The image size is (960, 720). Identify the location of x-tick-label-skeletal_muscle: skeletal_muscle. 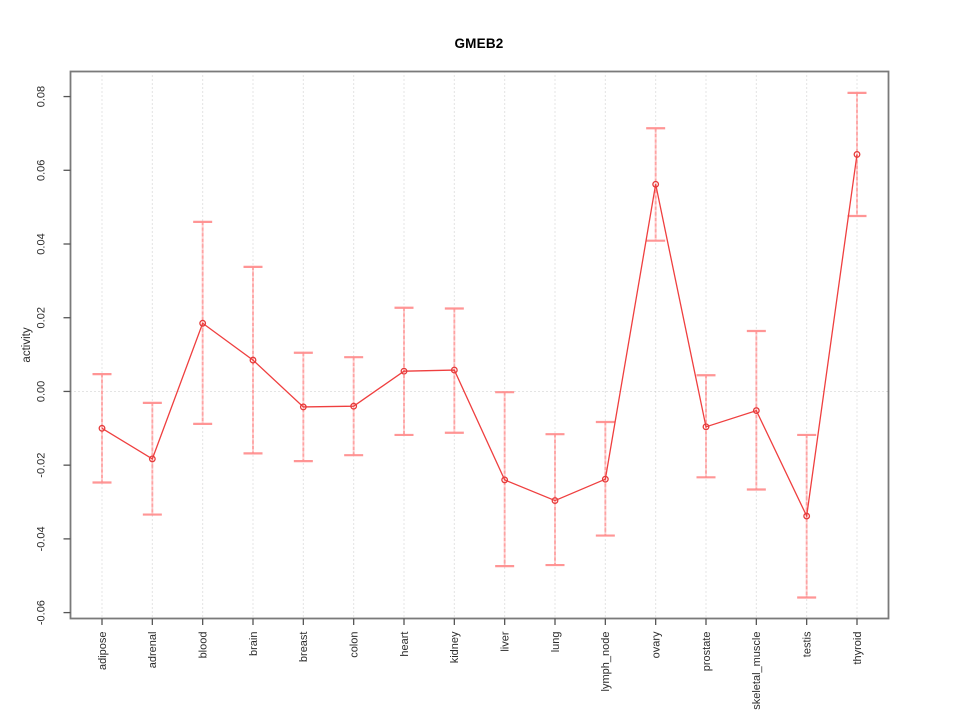
(757, 671).